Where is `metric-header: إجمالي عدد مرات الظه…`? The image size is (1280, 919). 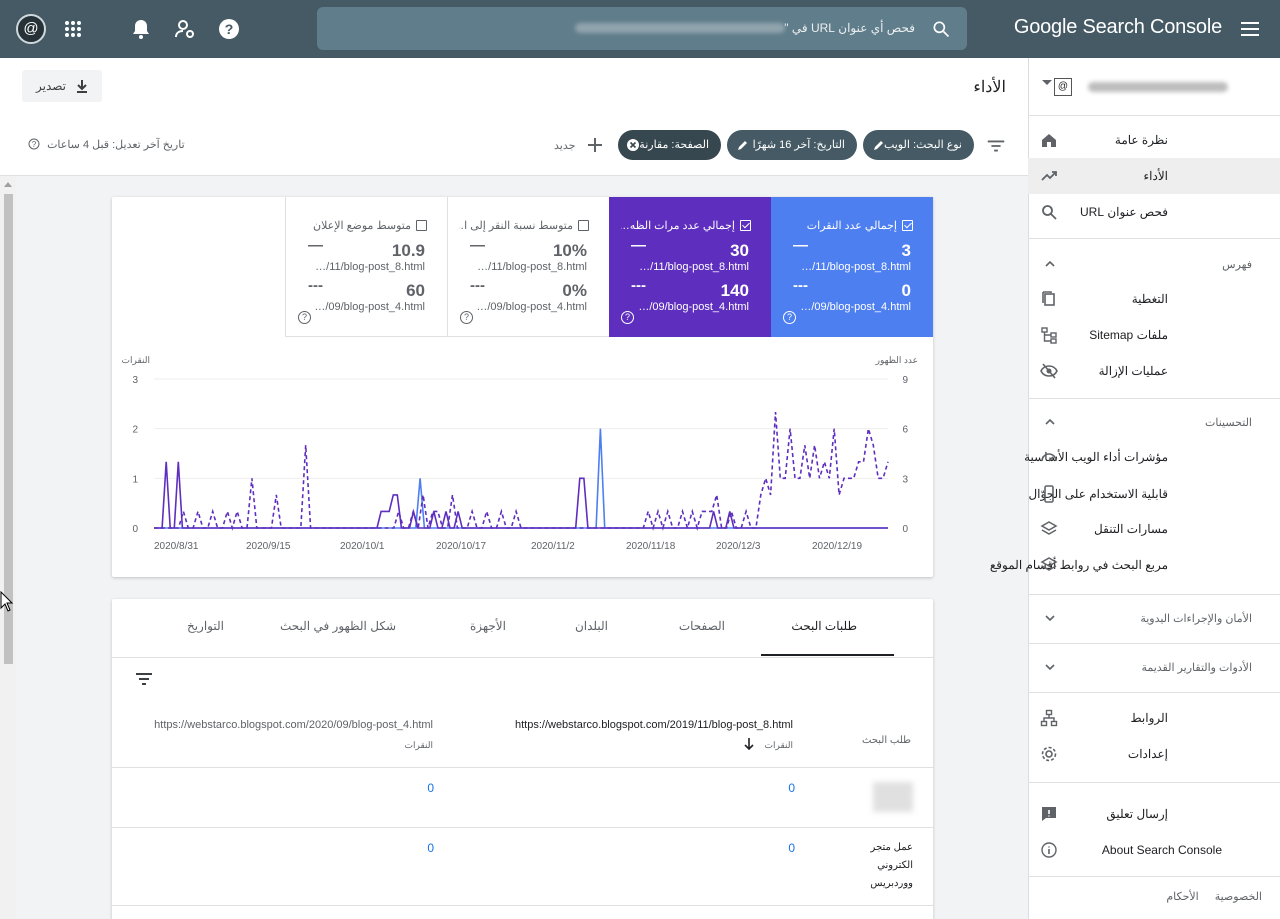
metric-header: إجمالي عدد مرات الظه… is located at coordinates (686, 225).